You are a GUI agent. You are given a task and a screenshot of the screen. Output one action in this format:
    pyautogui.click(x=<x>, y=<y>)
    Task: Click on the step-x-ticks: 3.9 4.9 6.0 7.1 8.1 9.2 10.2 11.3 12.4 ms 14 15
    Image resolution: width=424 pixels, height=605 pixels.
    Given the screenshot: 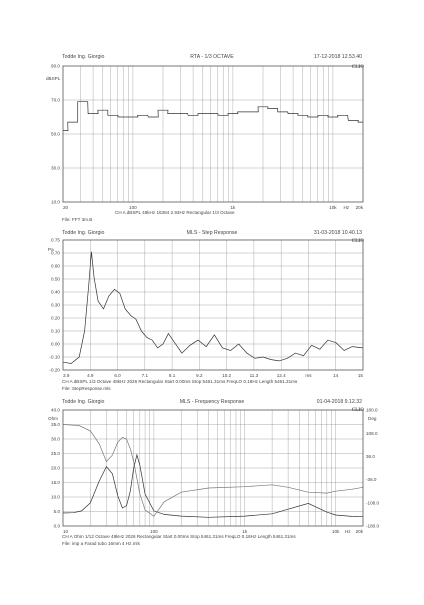 What is the action you would take?
    pyautogui.click(x=213, y=375)
    